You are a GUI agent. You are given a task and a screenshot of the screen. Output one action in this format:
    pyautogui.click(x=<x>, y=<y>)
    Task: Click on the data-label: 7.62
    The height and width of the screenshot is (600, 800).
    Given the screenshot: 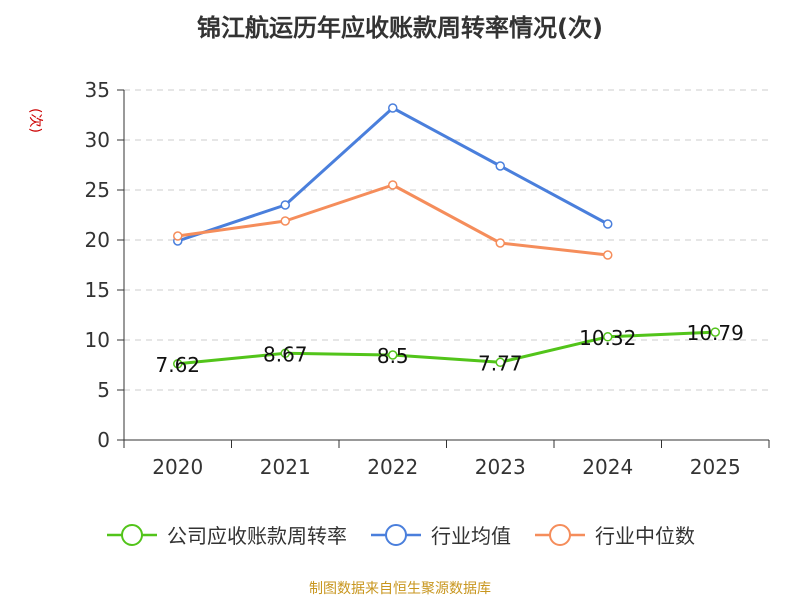 What is the action you would take?
    pyautogui.click(x=177, y=365)
    